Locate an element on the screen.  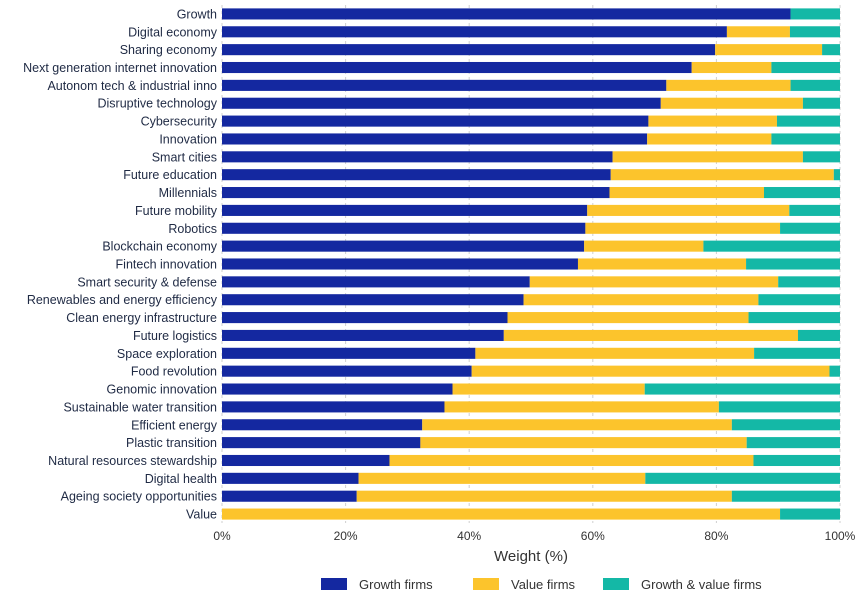
category-label: Ageing society opportunities is located at coordinates (139, 497).